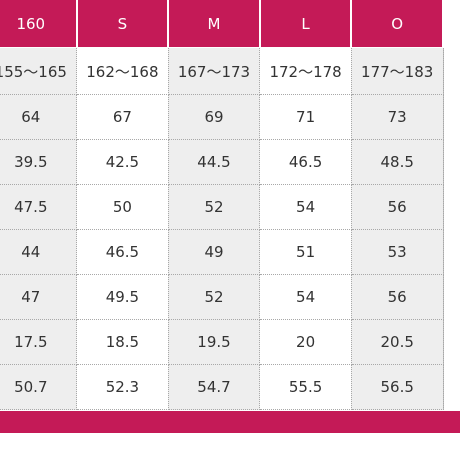 The height and width of the screenshot is (460, 460). Describe the element at coordinates (305, 71) in the screenshot. I see `table-cell: 172～178` at that location.